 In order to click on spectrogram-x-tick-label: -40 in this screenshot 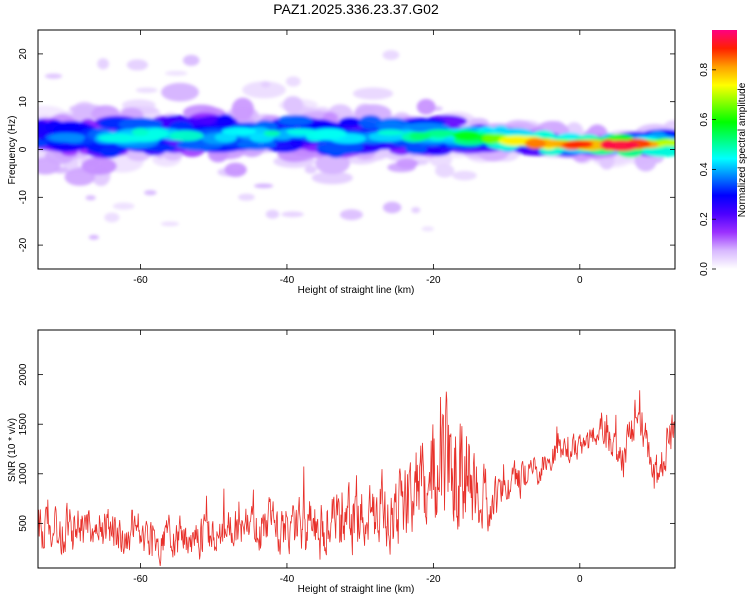, I will do `click(287, 280)`.